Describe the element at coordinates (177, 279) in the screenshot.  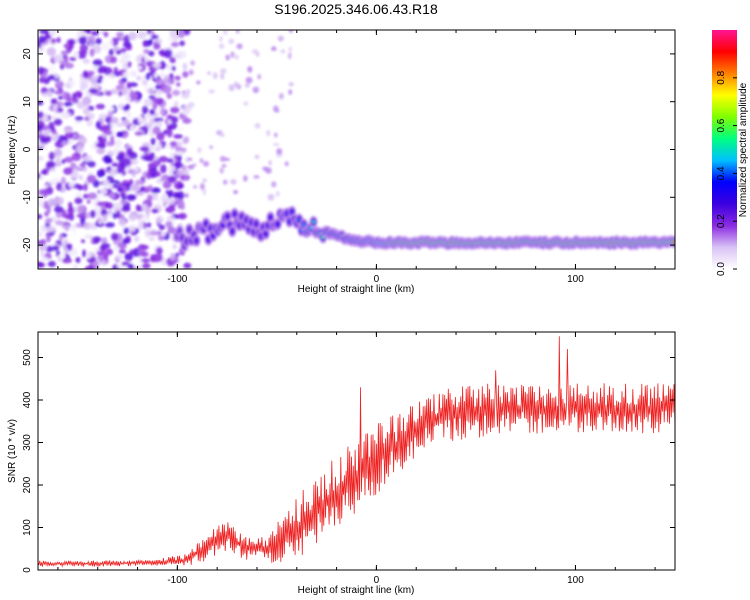
I see `spectrogram-x-tick-label: -100` at that location.